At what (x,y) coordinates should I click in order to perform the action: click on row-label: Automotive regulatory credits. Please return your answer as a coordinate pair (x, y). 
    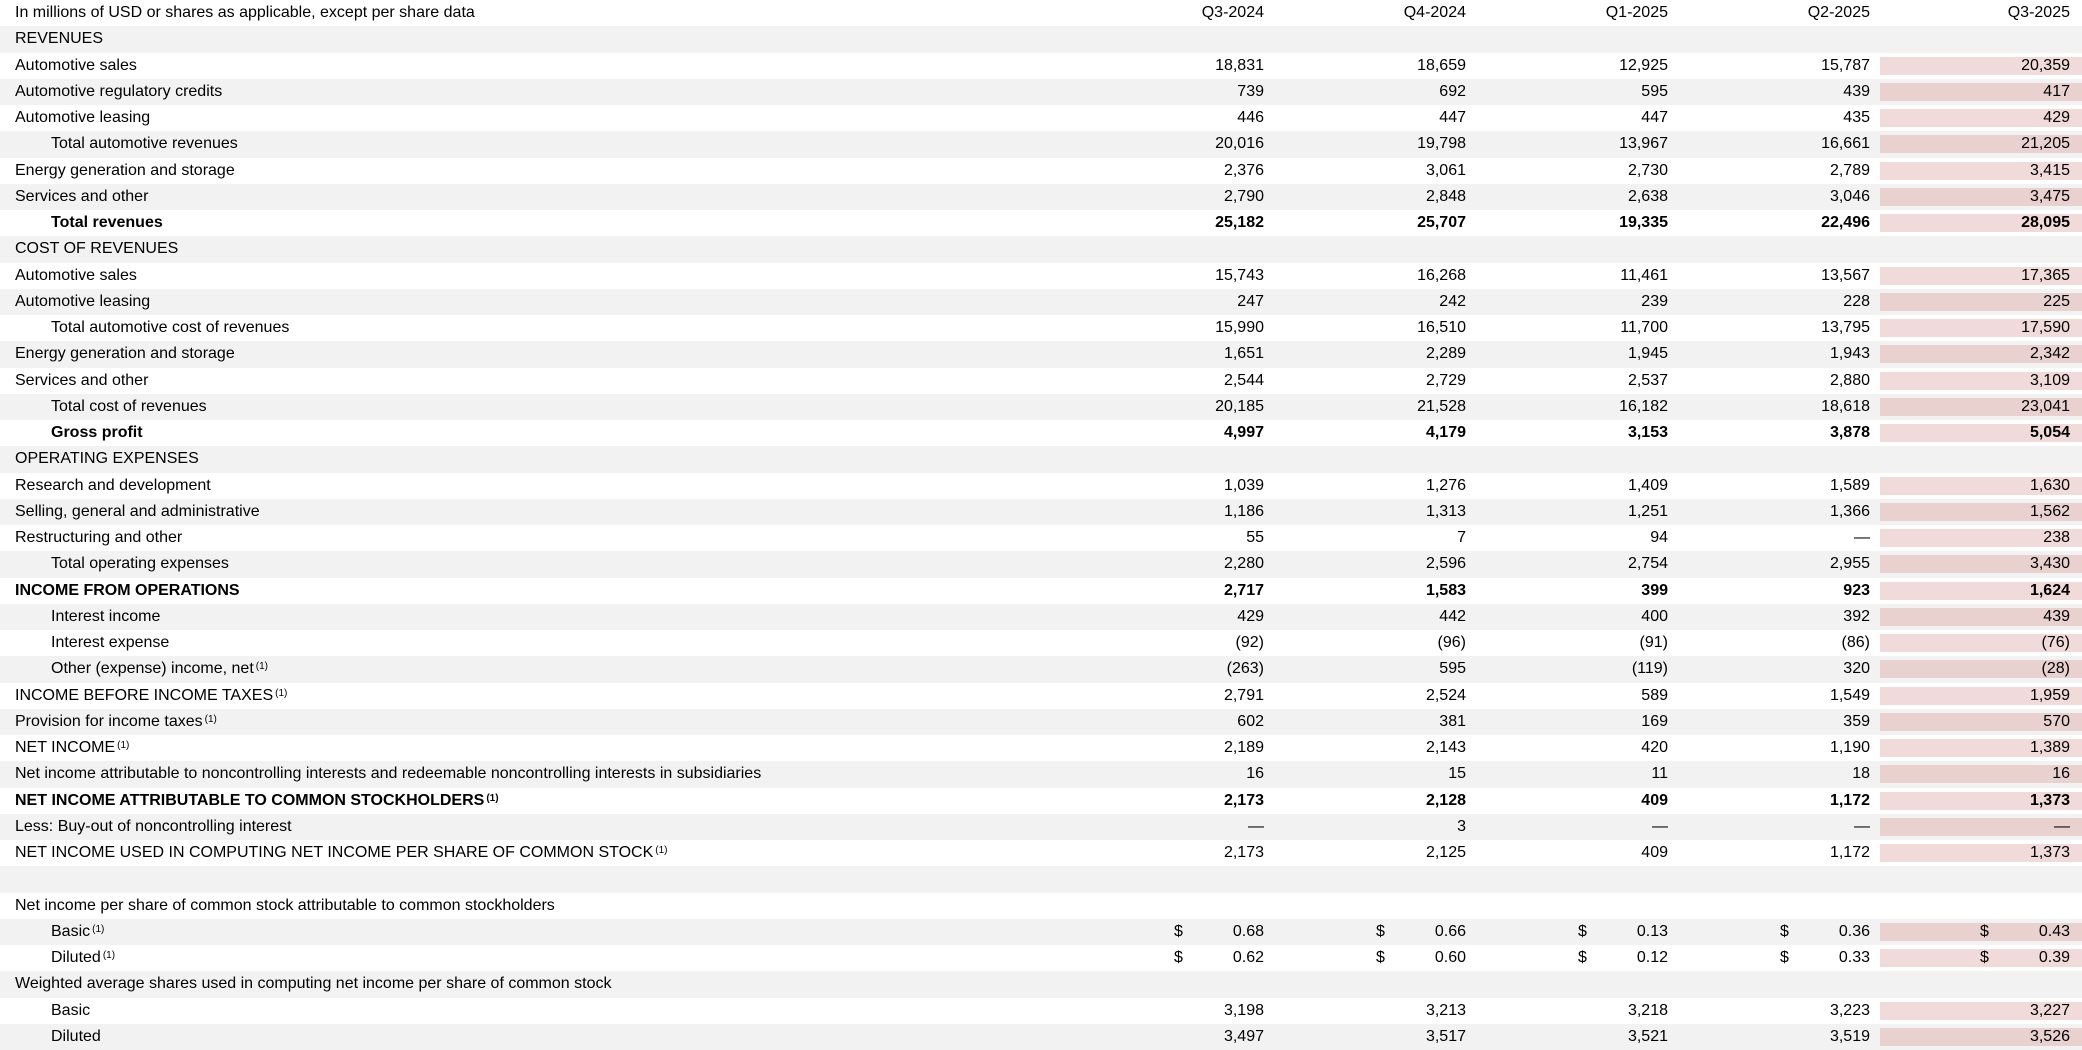
    Looking at the image, I should click on (119, 91).